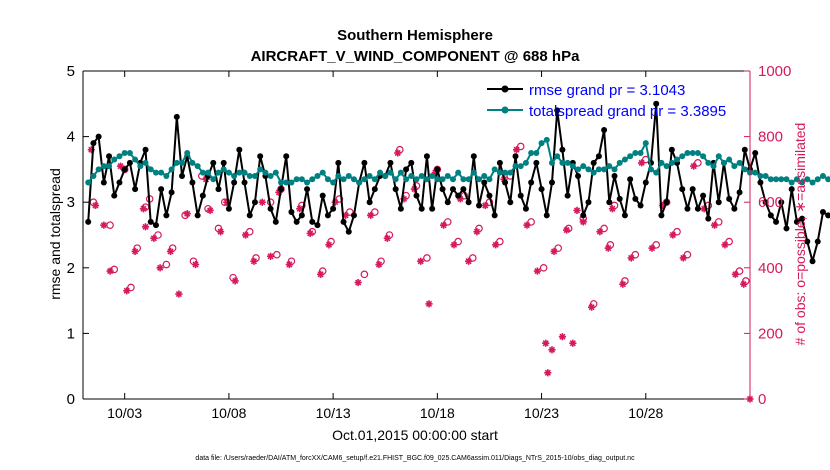 Image resolution: width=830 pixels, height=470 pixels. I want to click on y-tick-label-right: 800, so click(770, 137).